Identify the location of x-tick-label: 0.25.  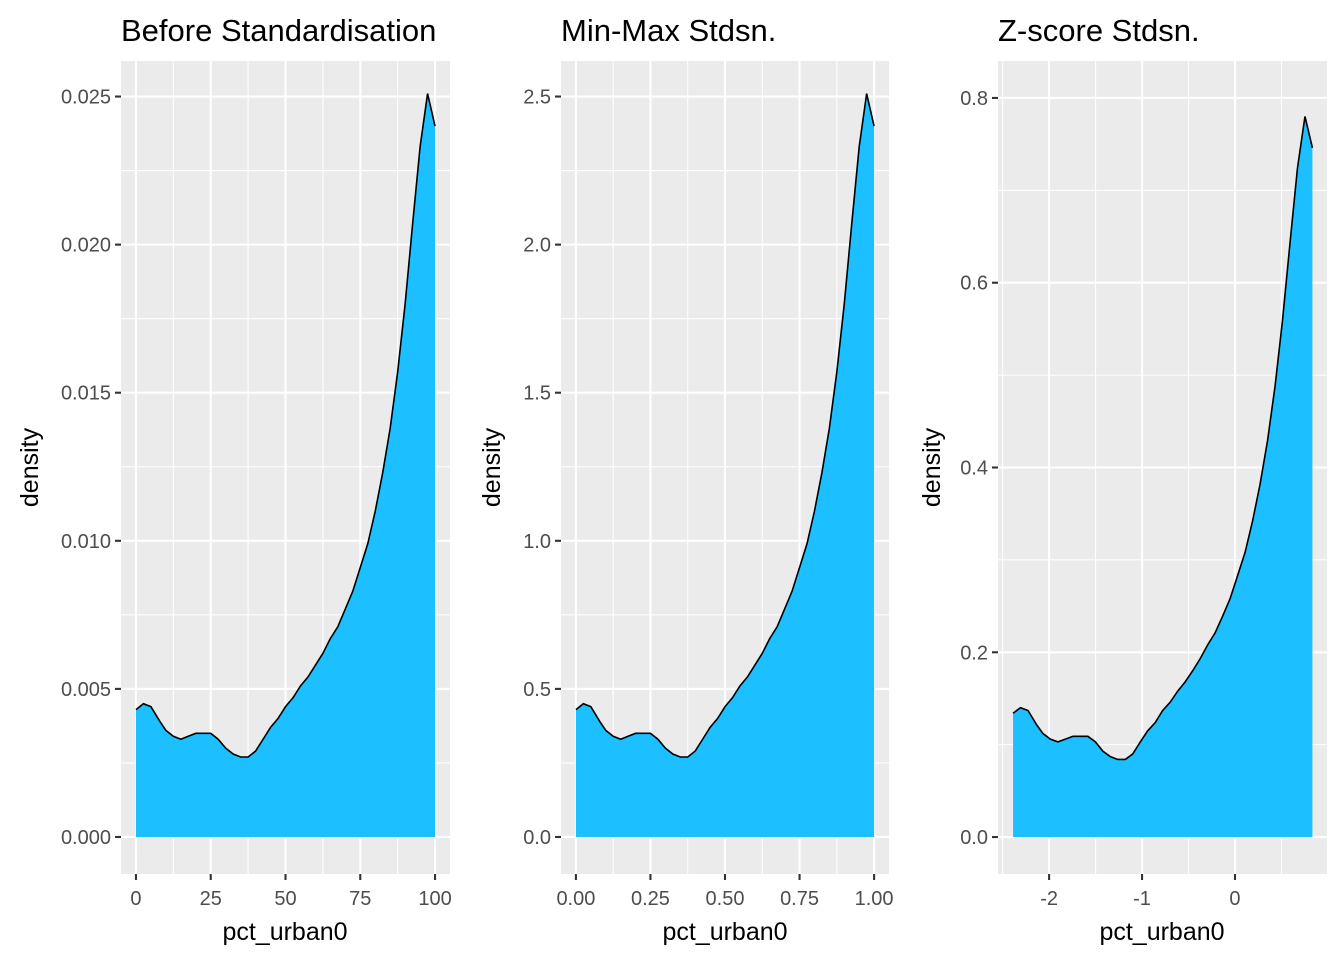
(650, 899).